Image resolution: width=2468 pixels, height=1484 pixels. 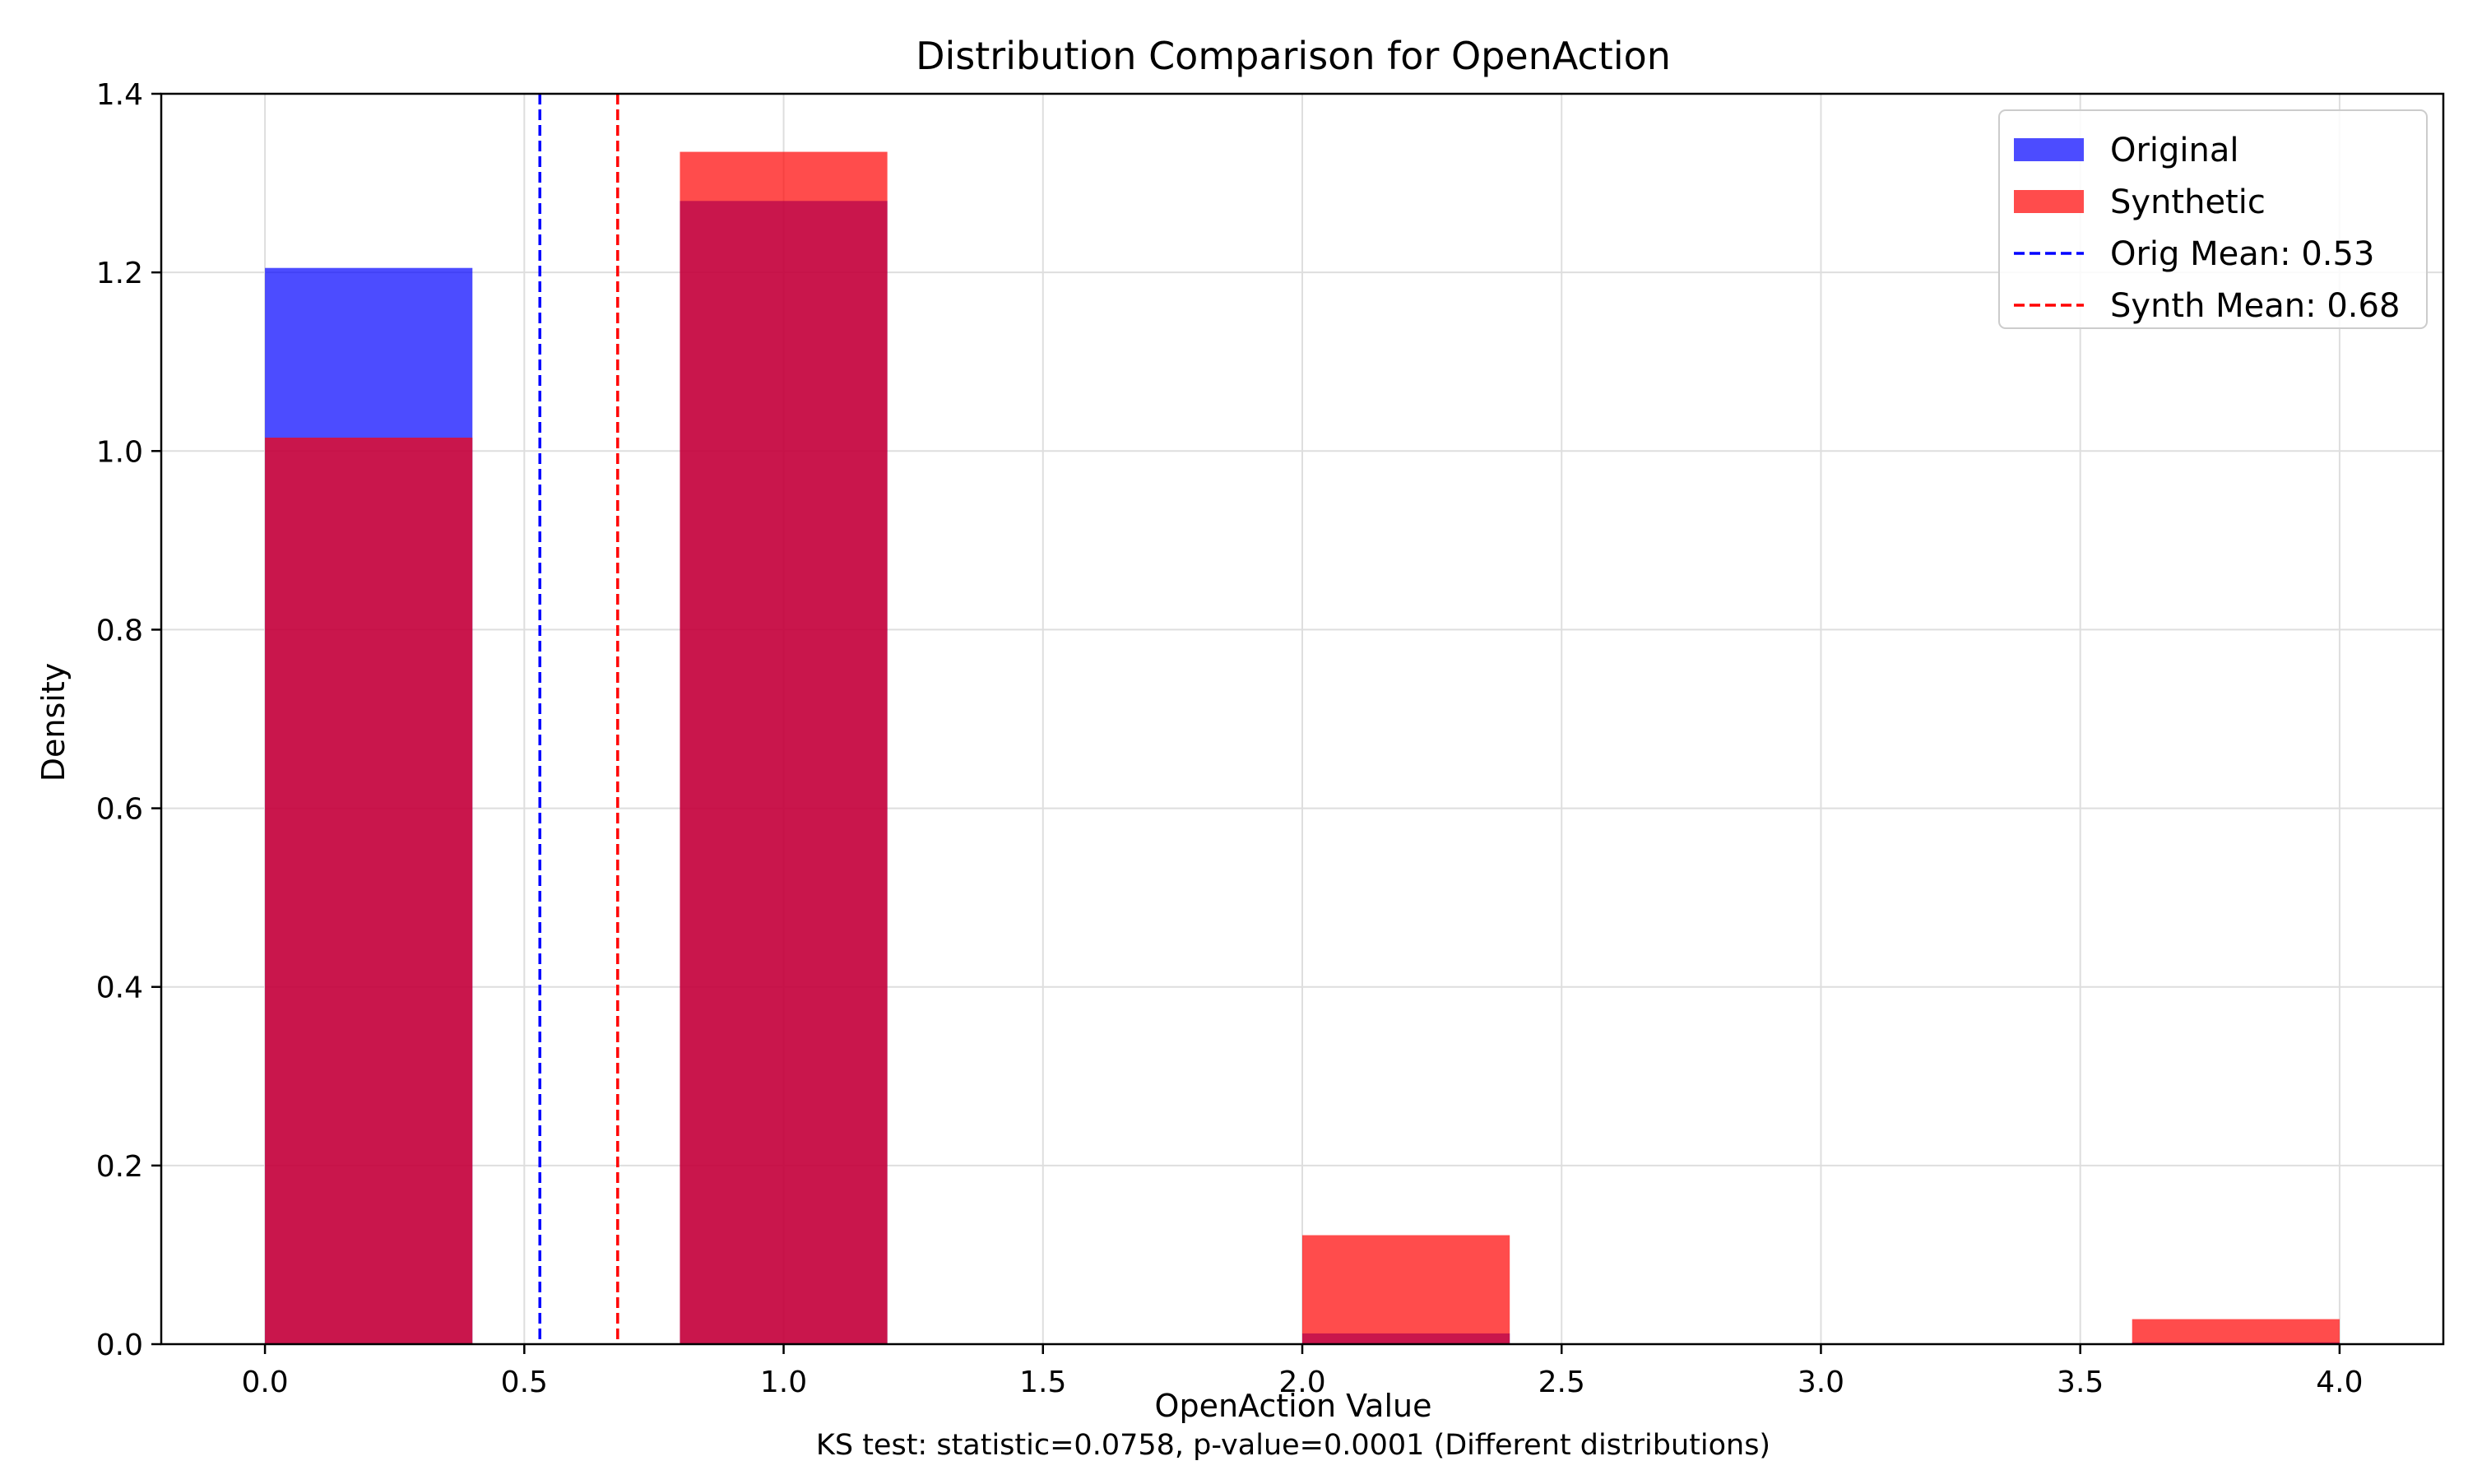 I want to click on x-tick-label: 0.5, so click(x=524, y=1382).